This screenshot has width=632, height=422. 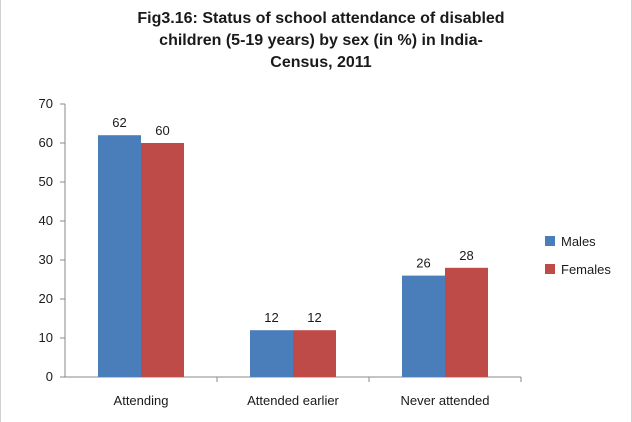 What do you see at coordinates (46, 259) in the screenshot?
I see `y-tick-label: 30` at bounding box center [46, 259].